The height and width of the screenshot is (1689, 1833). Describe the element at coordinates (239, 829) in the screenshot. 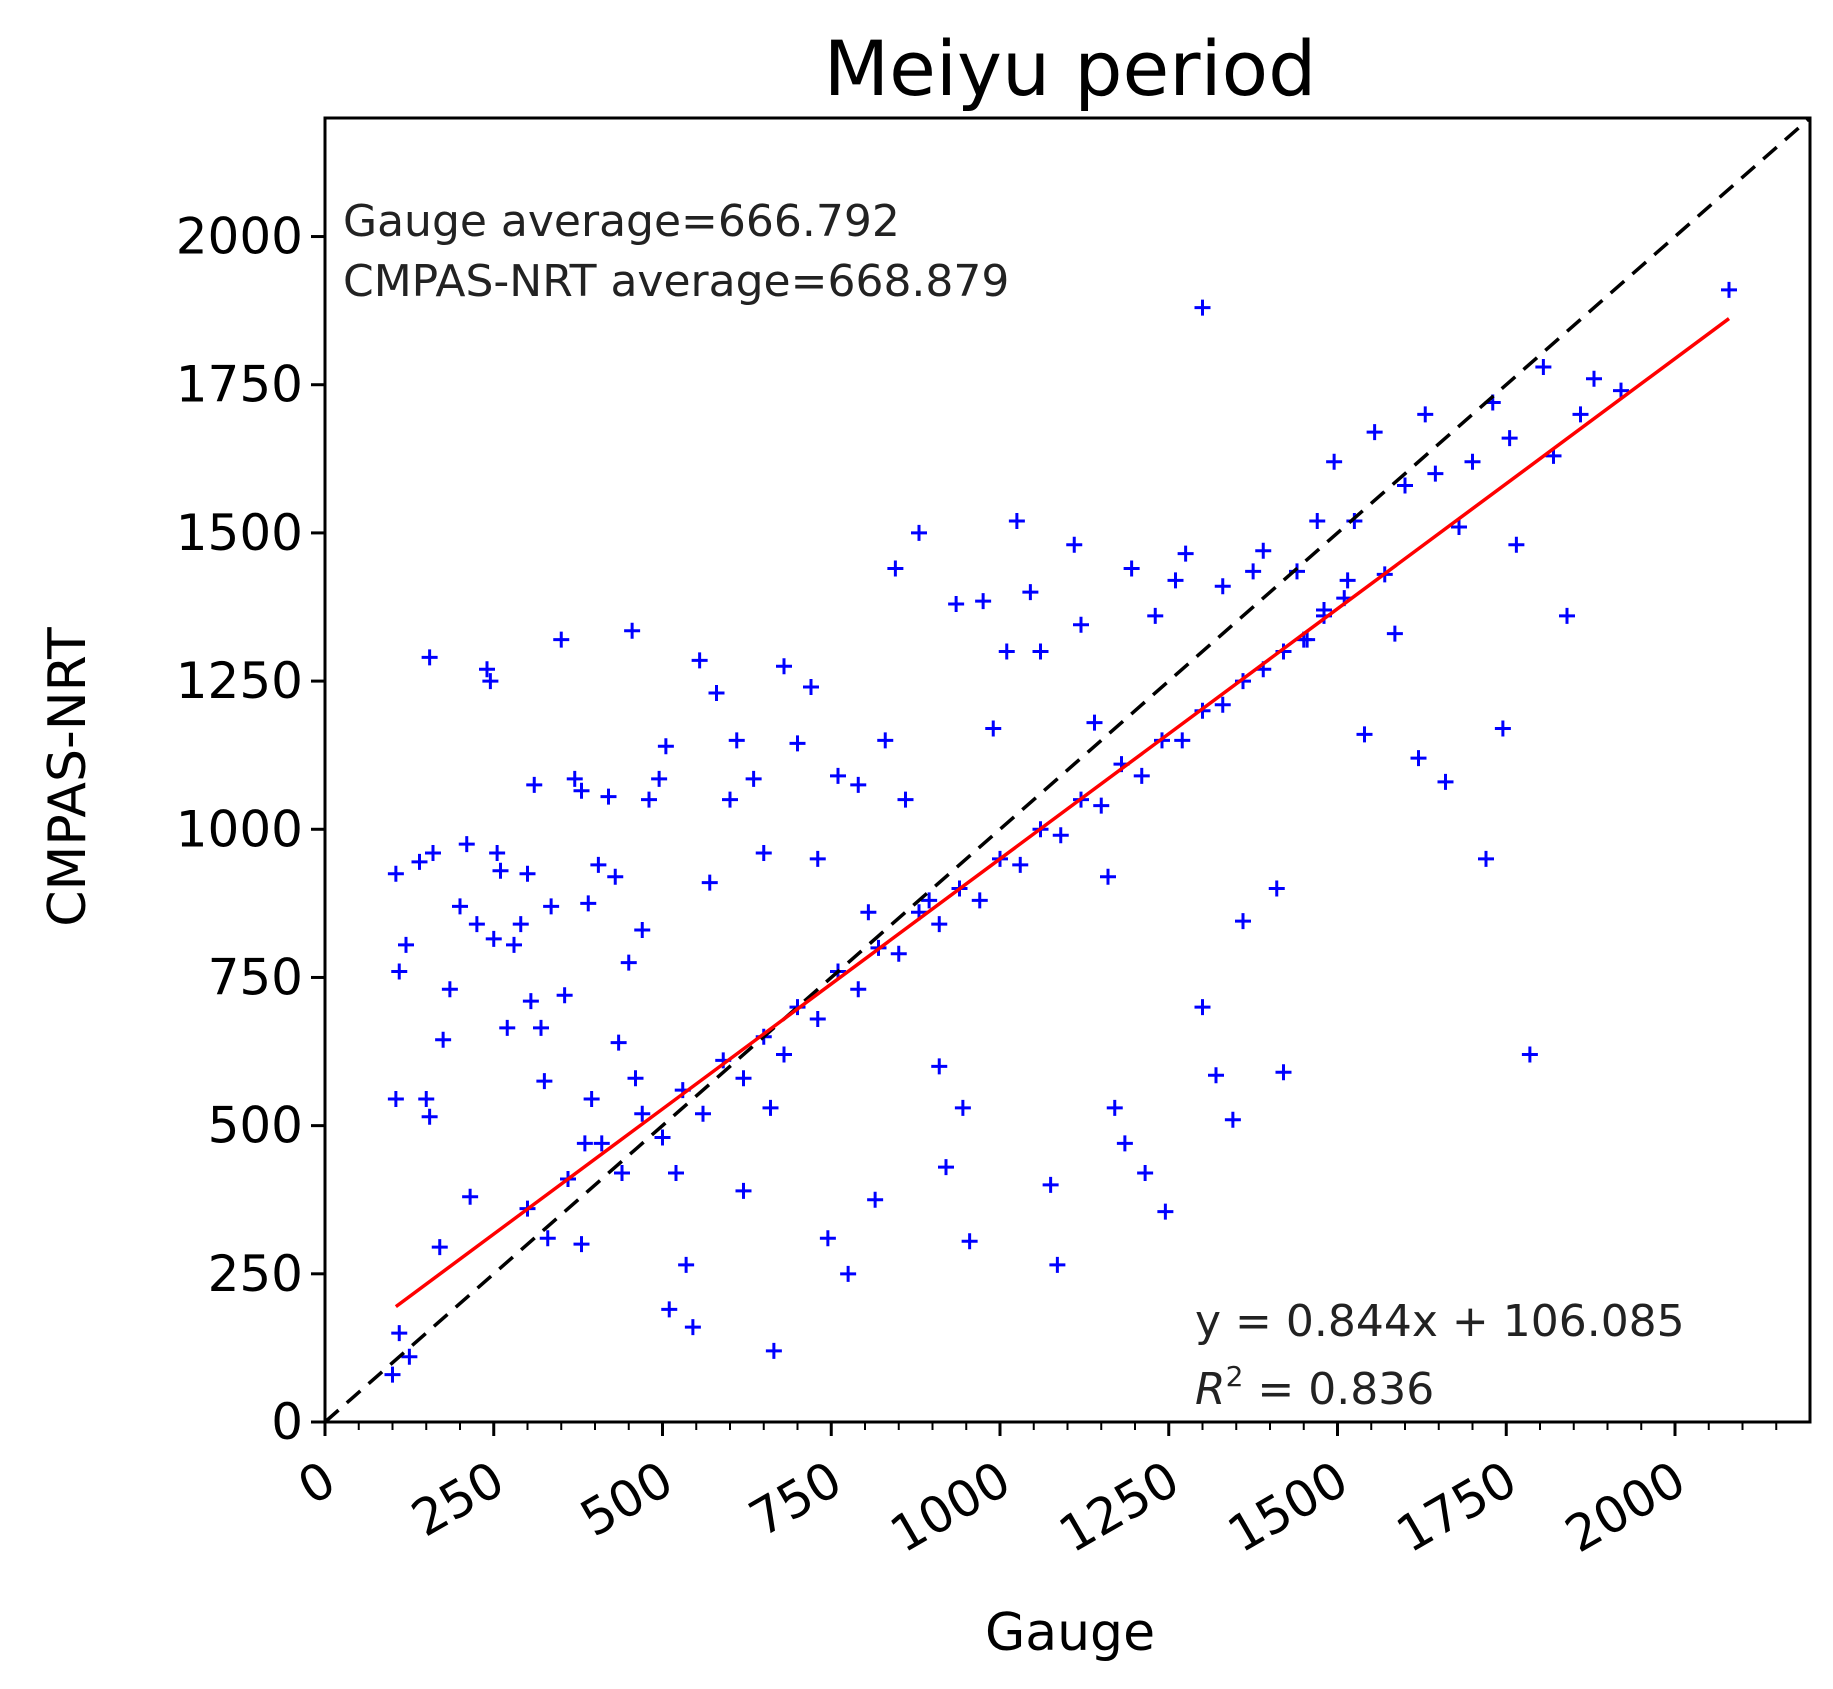

I see `y-tick-label: 1000` at that location.